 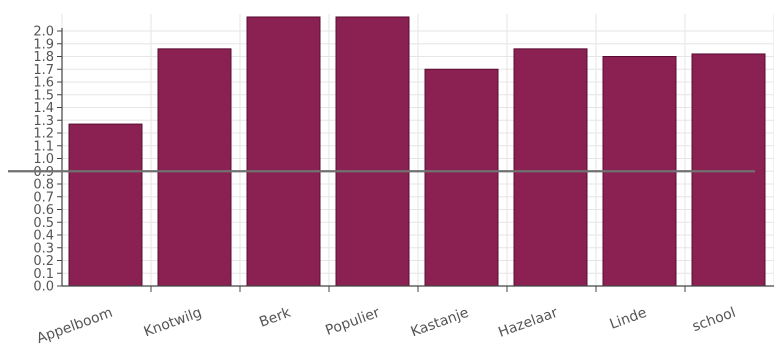 What do you see at coordinates (43, 274) in the screenshot?
I see `y-tick-label: 0.1` at bounding box center [43, 274].